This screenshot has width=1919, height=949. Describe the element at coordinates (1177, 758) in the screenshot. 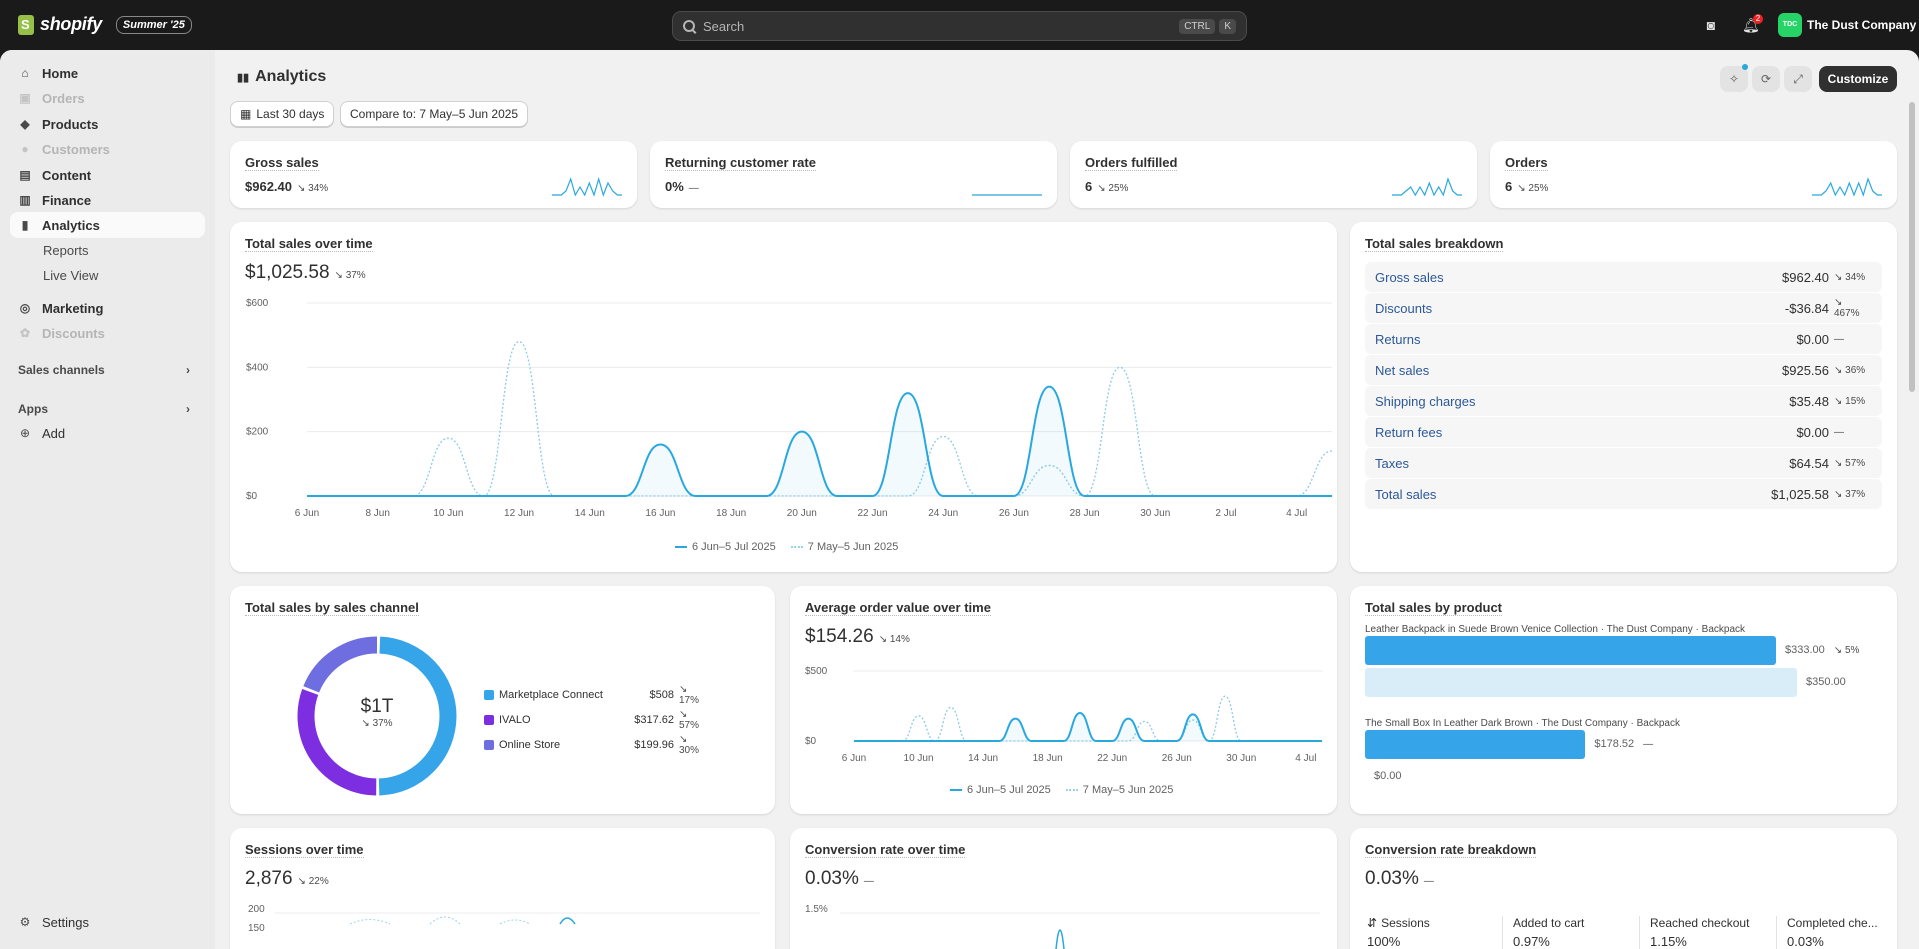

I see `x-tick-label: 26 Jun` at that location.